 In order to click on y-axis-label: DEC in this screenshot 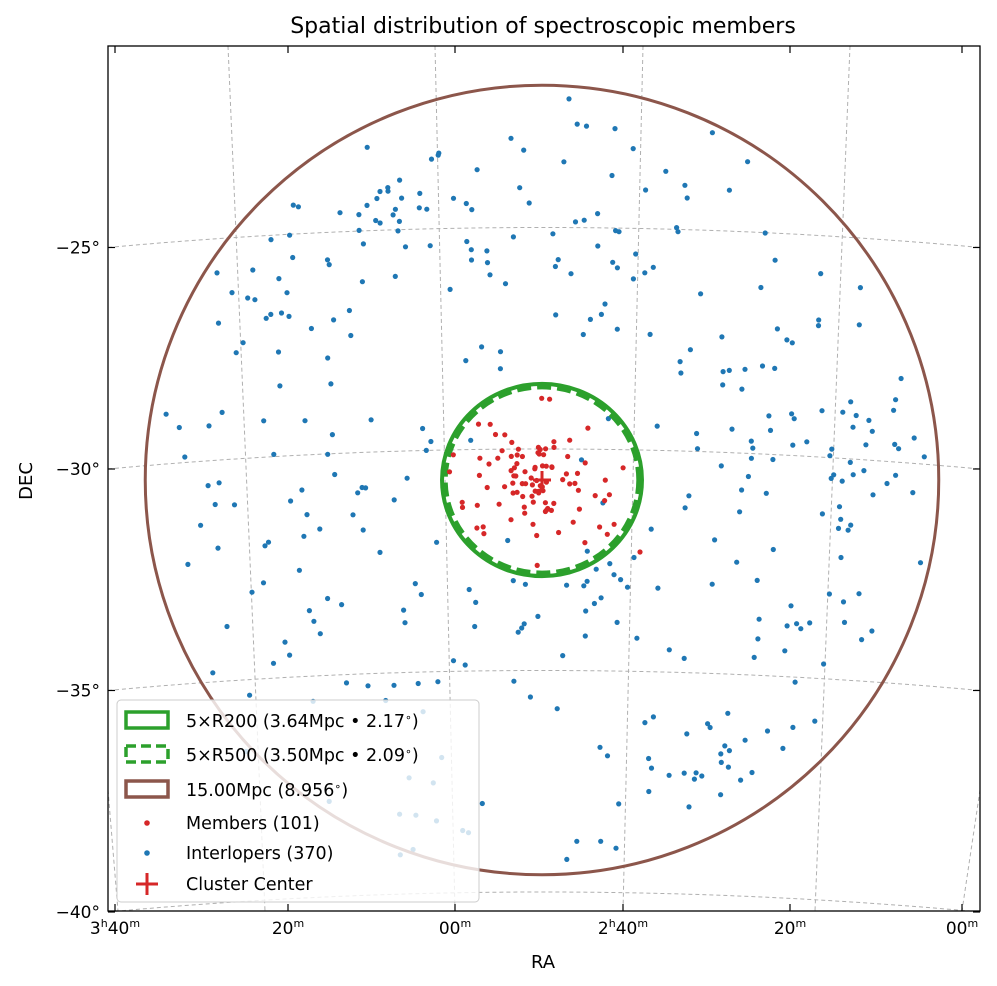, I will do `click(26, 481)`.